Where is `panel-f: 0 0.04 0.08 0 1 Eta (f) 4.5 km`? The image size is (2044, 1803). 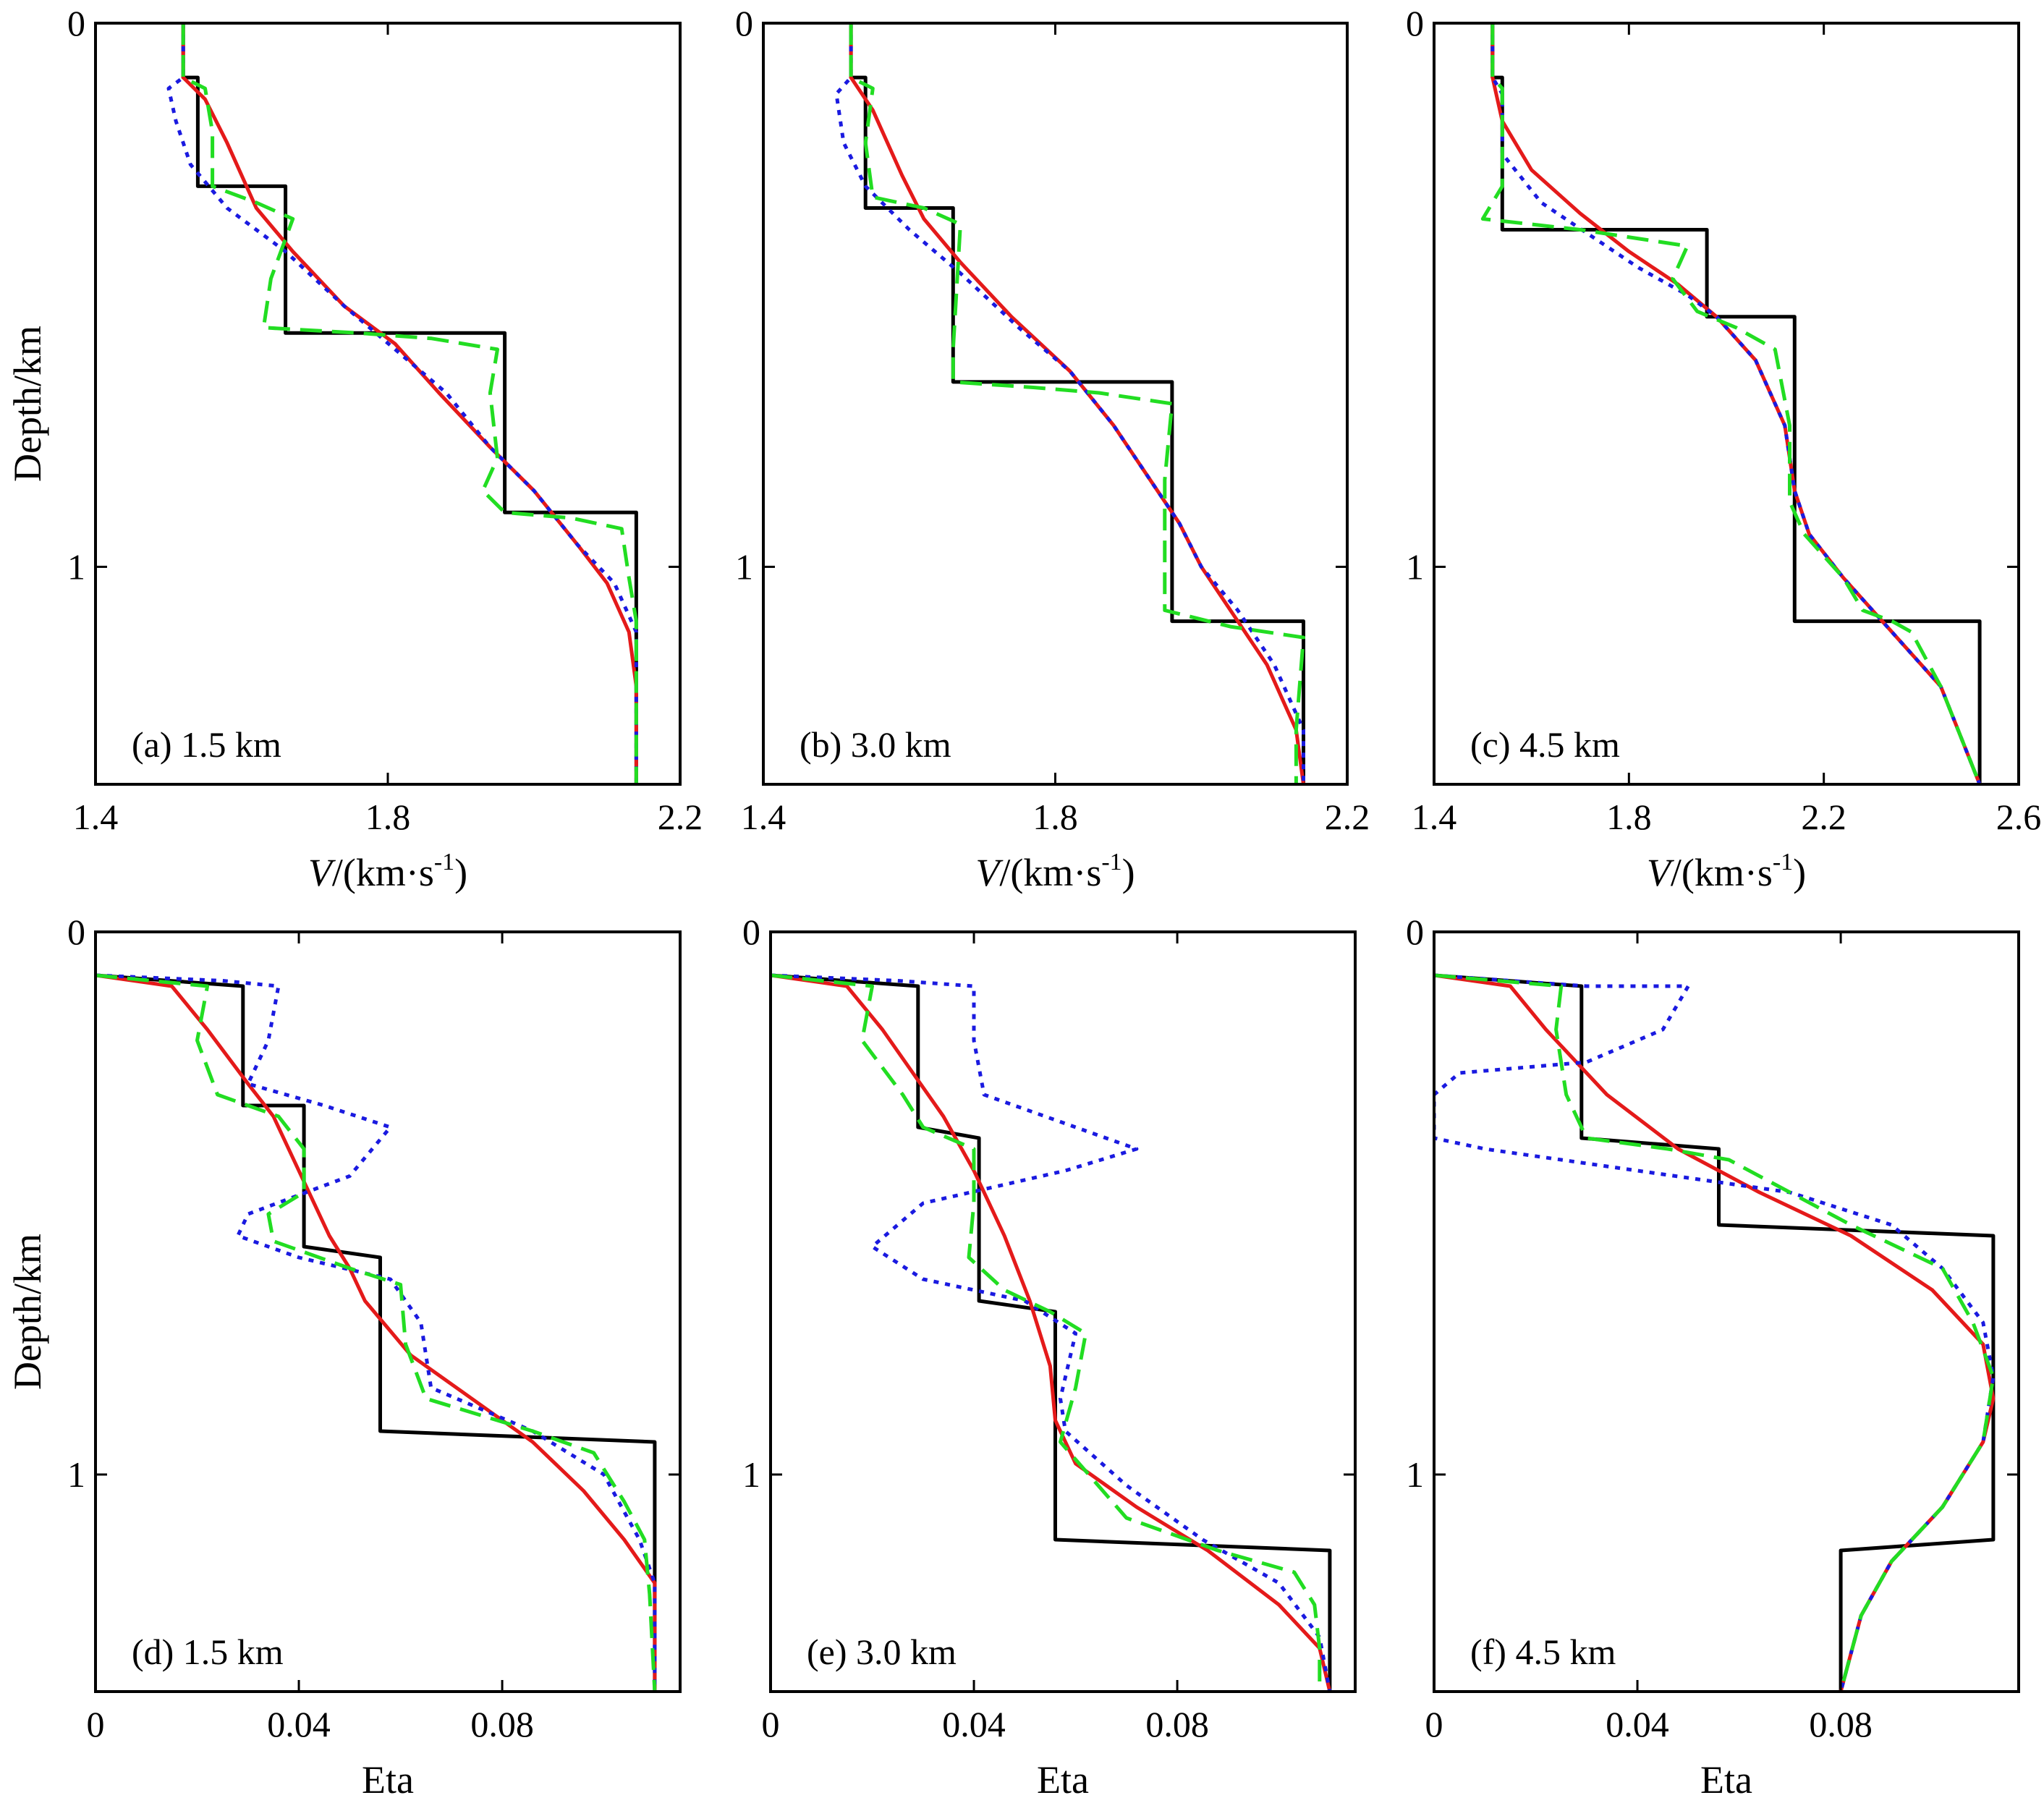
panel-f: 0 0.04 0.08 0 1 Eta (f) 4.5 km is located at coordinates (1713, 1357).